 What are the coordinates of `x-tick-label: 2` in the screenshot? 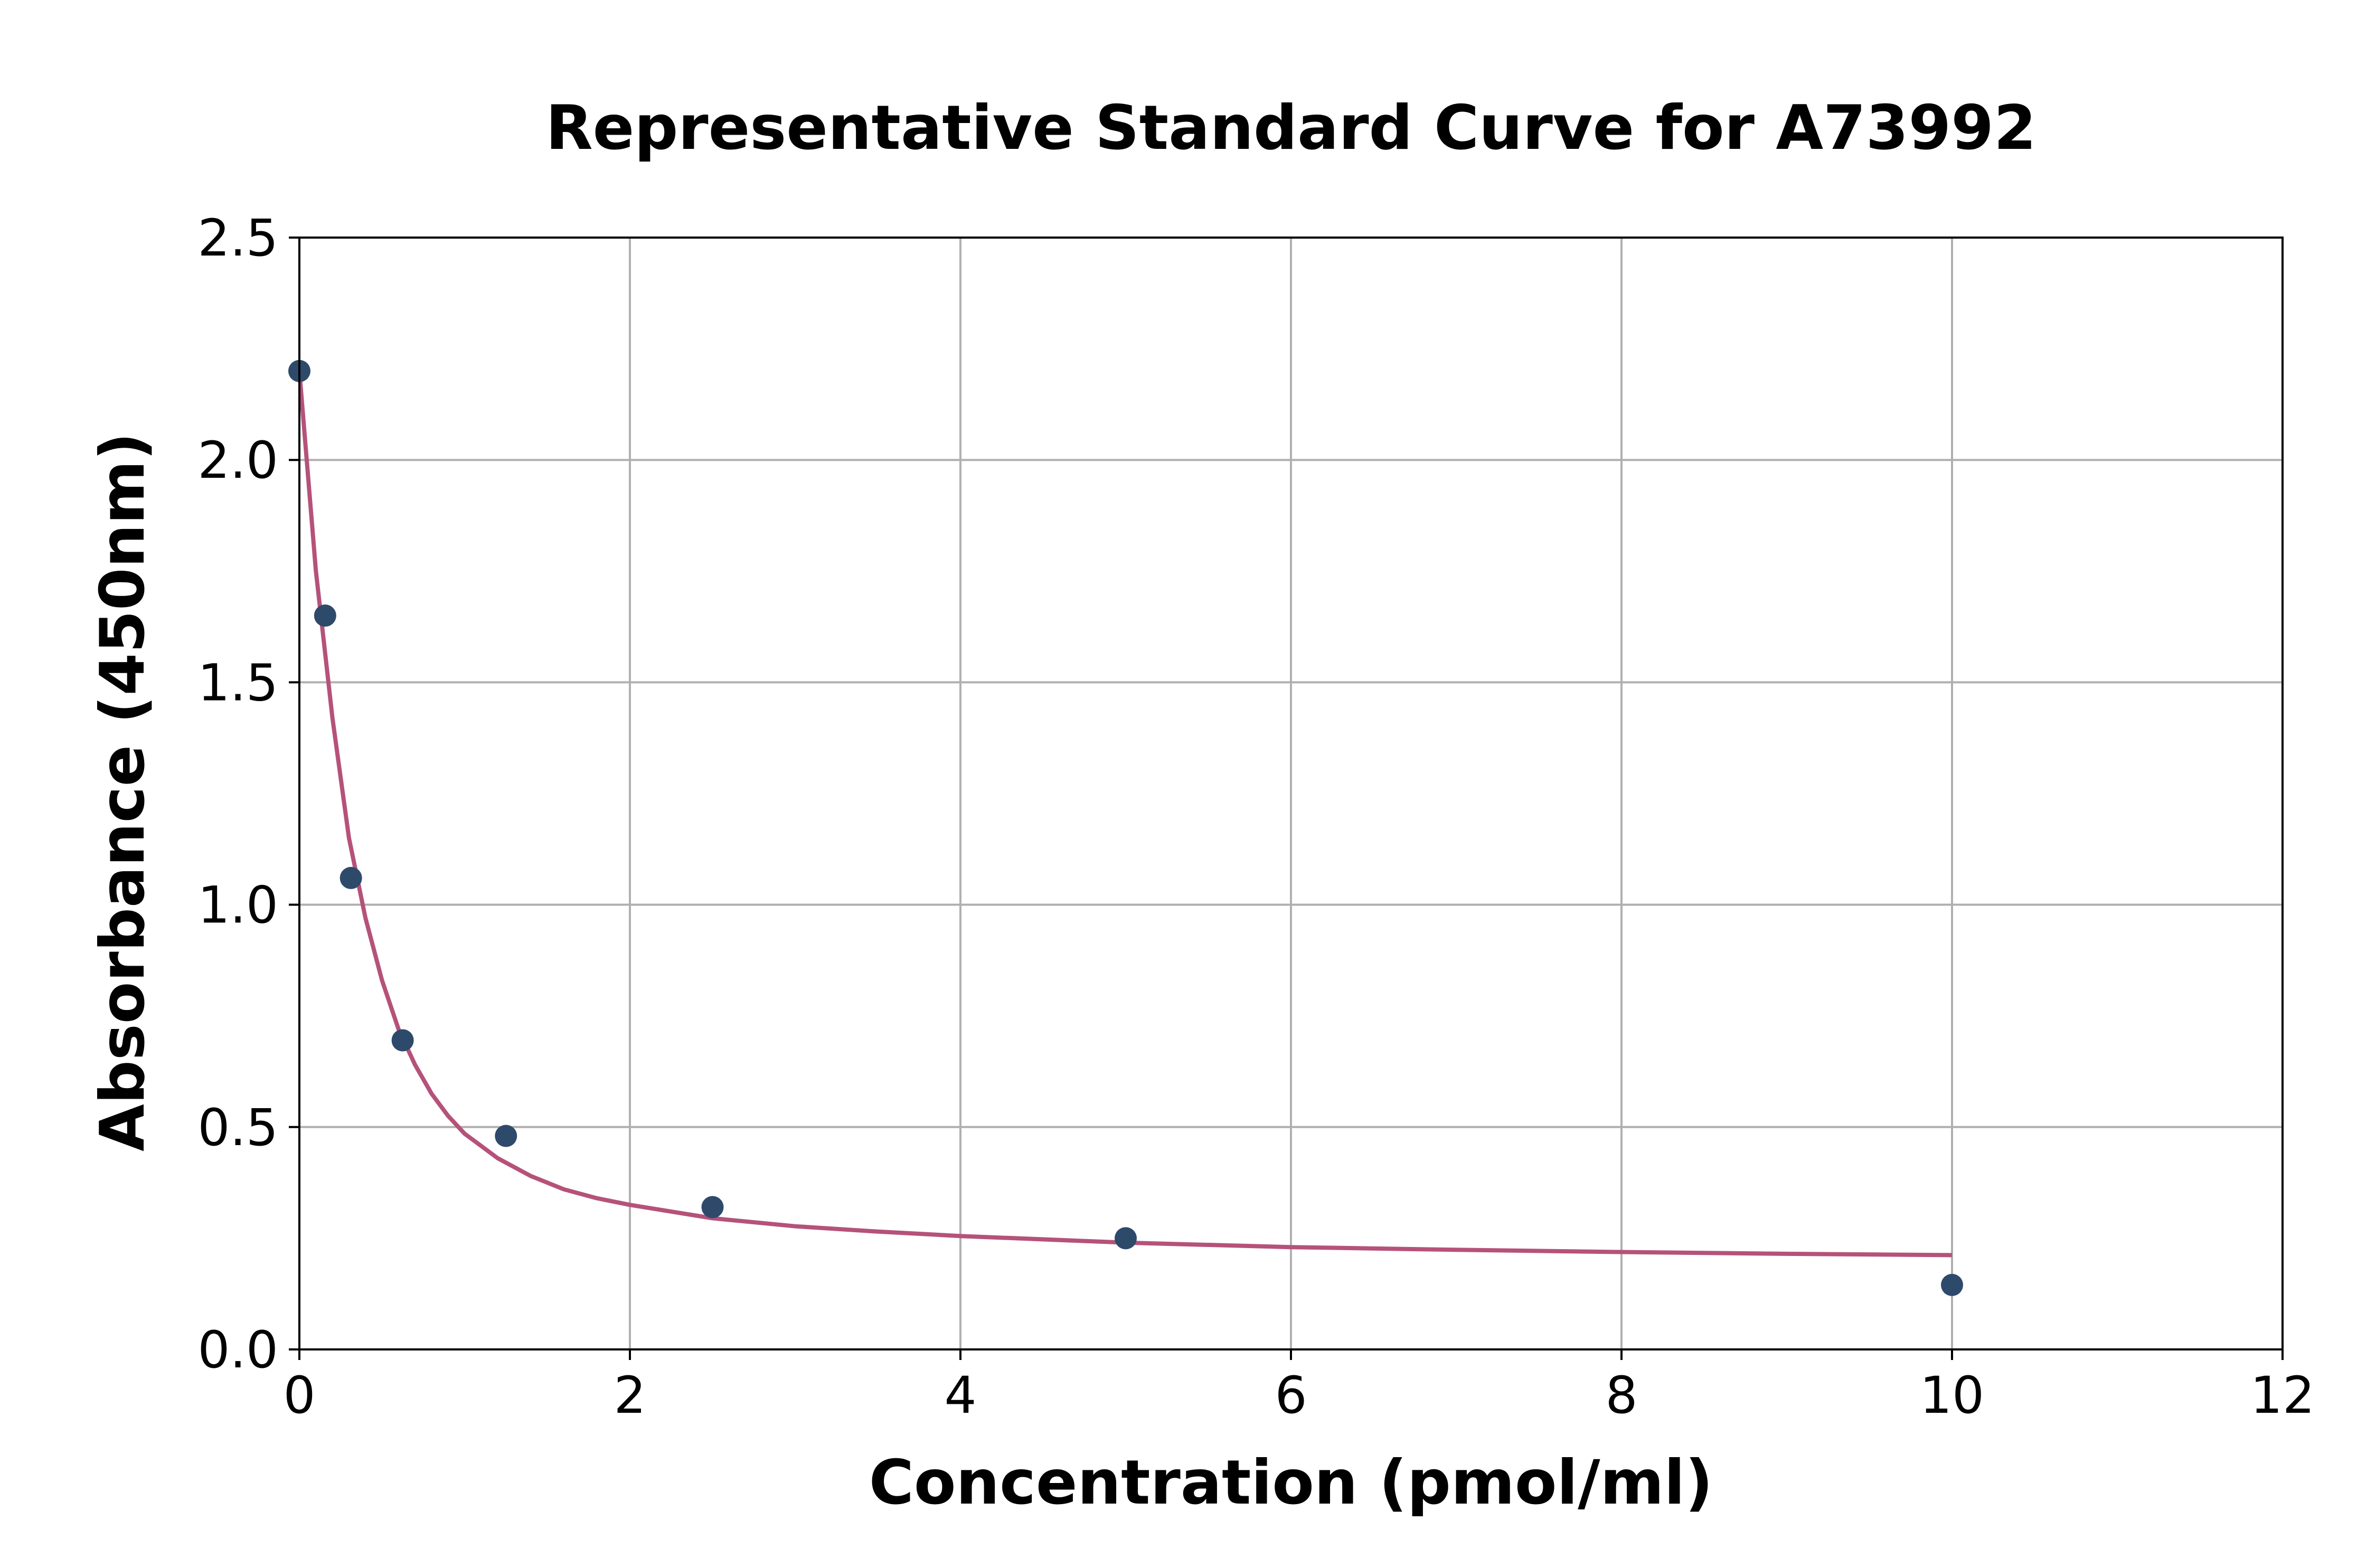 It's located at (630, 1395).